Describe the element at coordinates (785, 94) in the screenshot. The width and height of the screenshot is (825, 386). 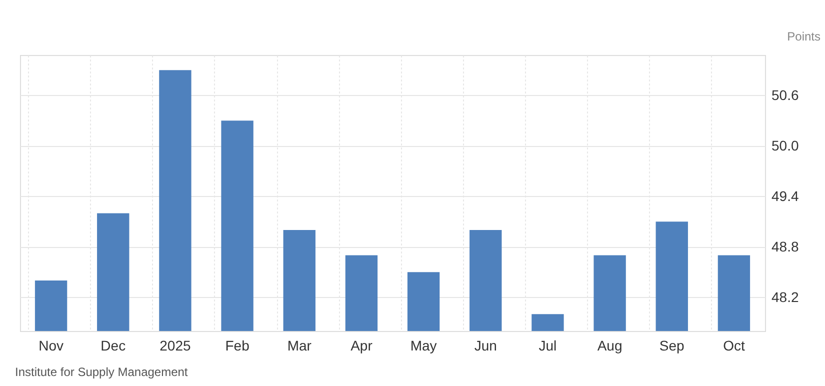
I see `y-tick-label: 50.6` at that location.